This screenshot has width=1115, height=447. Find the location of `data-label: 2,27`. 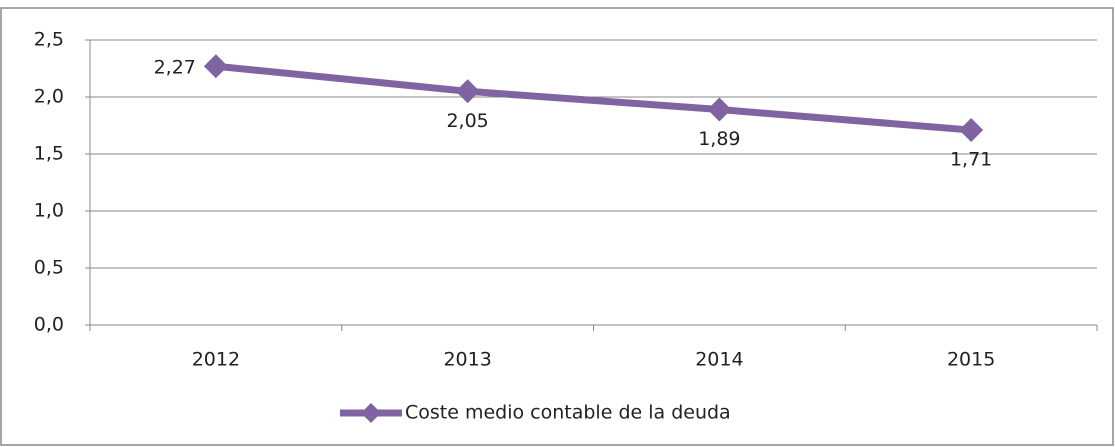

data-label: 2,27 is located at coordinates (175, 68).